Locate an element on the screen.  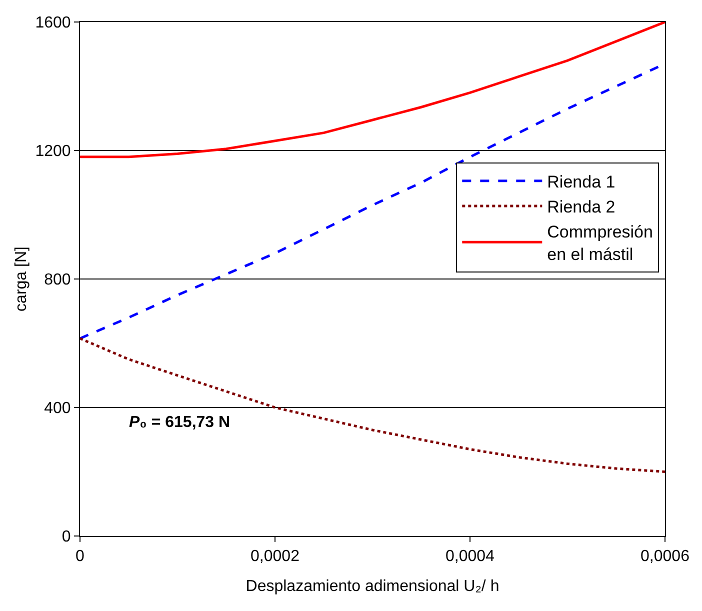
x-tick-label: 0,0006 is located at coordinates (665, 557).